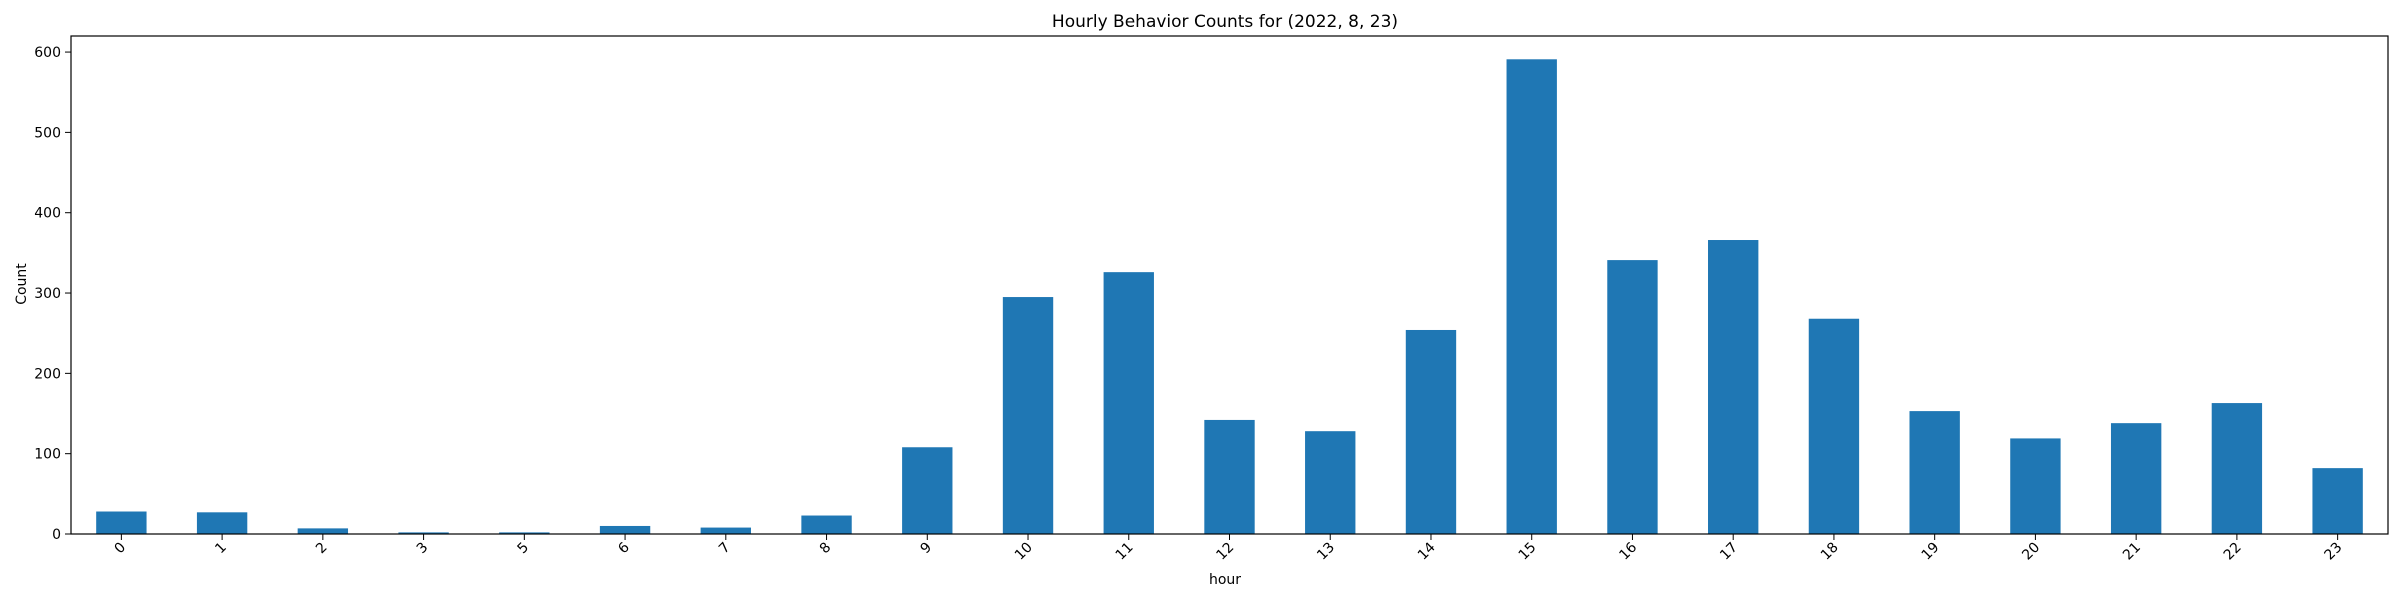 This screenshot has width=2400, height=604. What do you see at coordinates (322, 549) in the screenshot?
I see `x-tick-label-2: 2` at bounding box center [322, 549].